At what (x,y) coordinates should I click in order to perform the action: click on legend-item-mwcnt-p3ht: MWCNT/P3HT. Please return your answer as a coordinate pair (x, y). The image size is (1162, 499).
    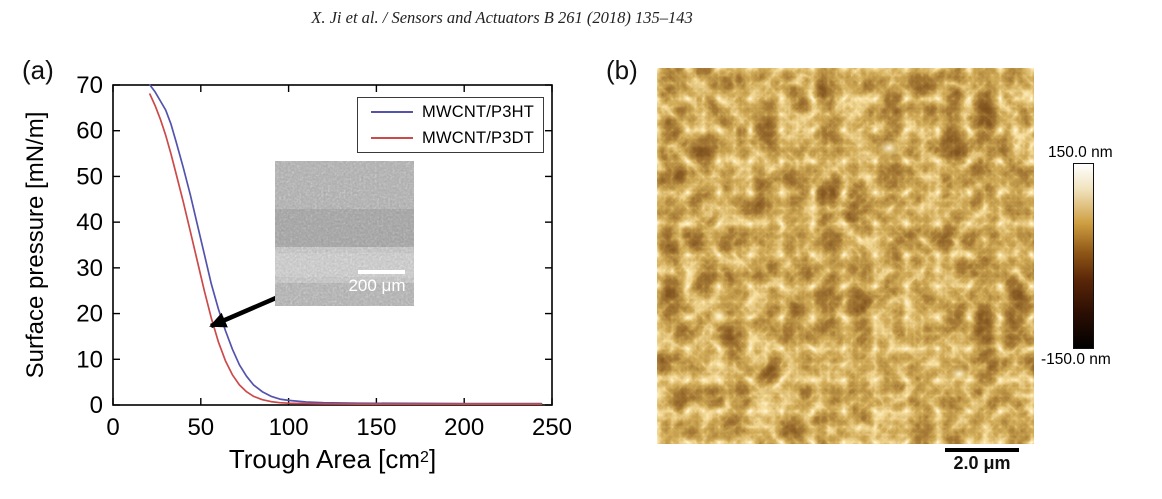
    Looking at the image, I should click on (450, 112).